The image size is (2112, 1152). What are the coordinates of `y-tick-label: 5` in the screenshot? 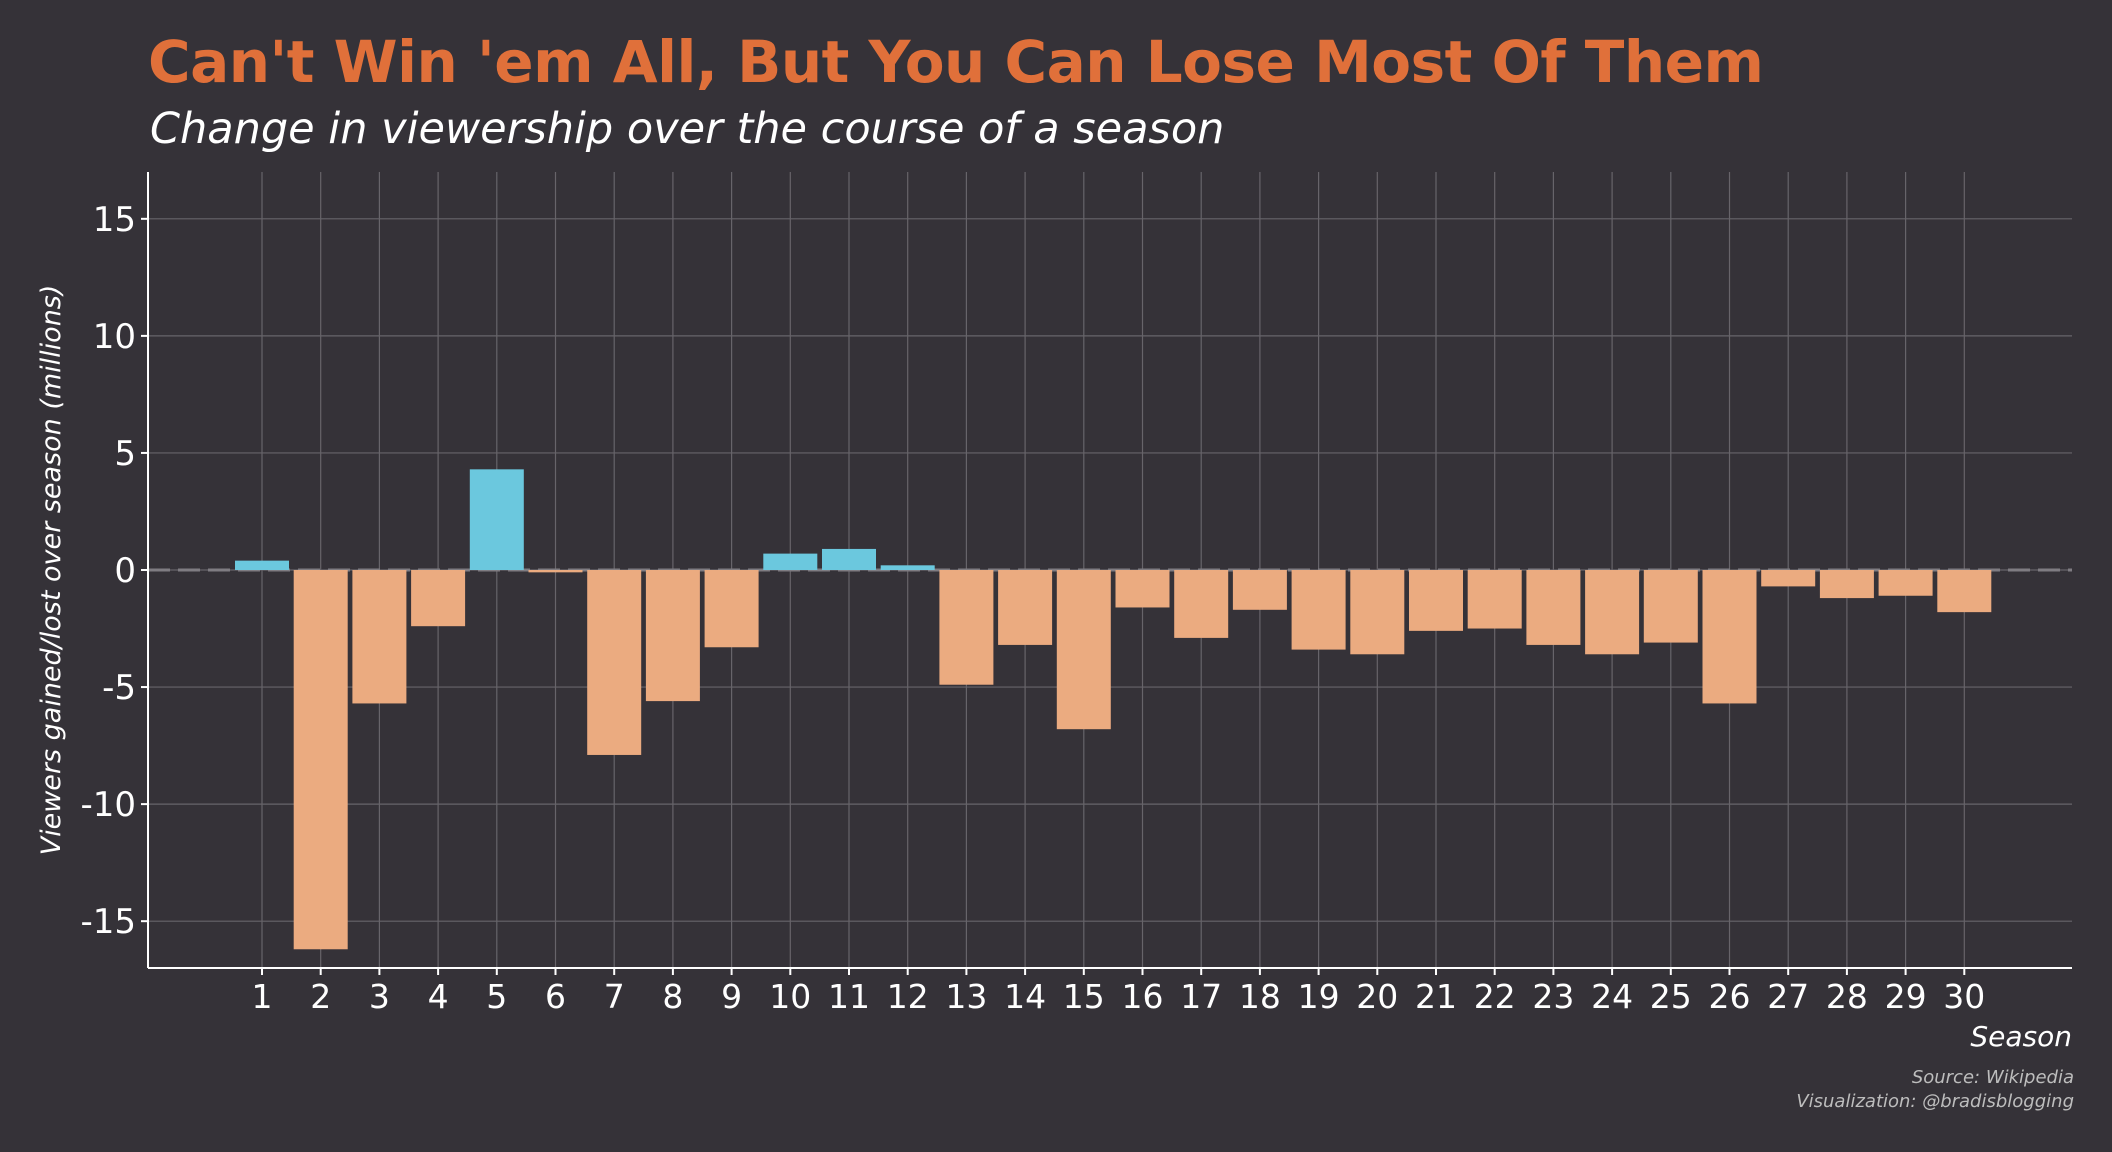 It's located at (125, 454).